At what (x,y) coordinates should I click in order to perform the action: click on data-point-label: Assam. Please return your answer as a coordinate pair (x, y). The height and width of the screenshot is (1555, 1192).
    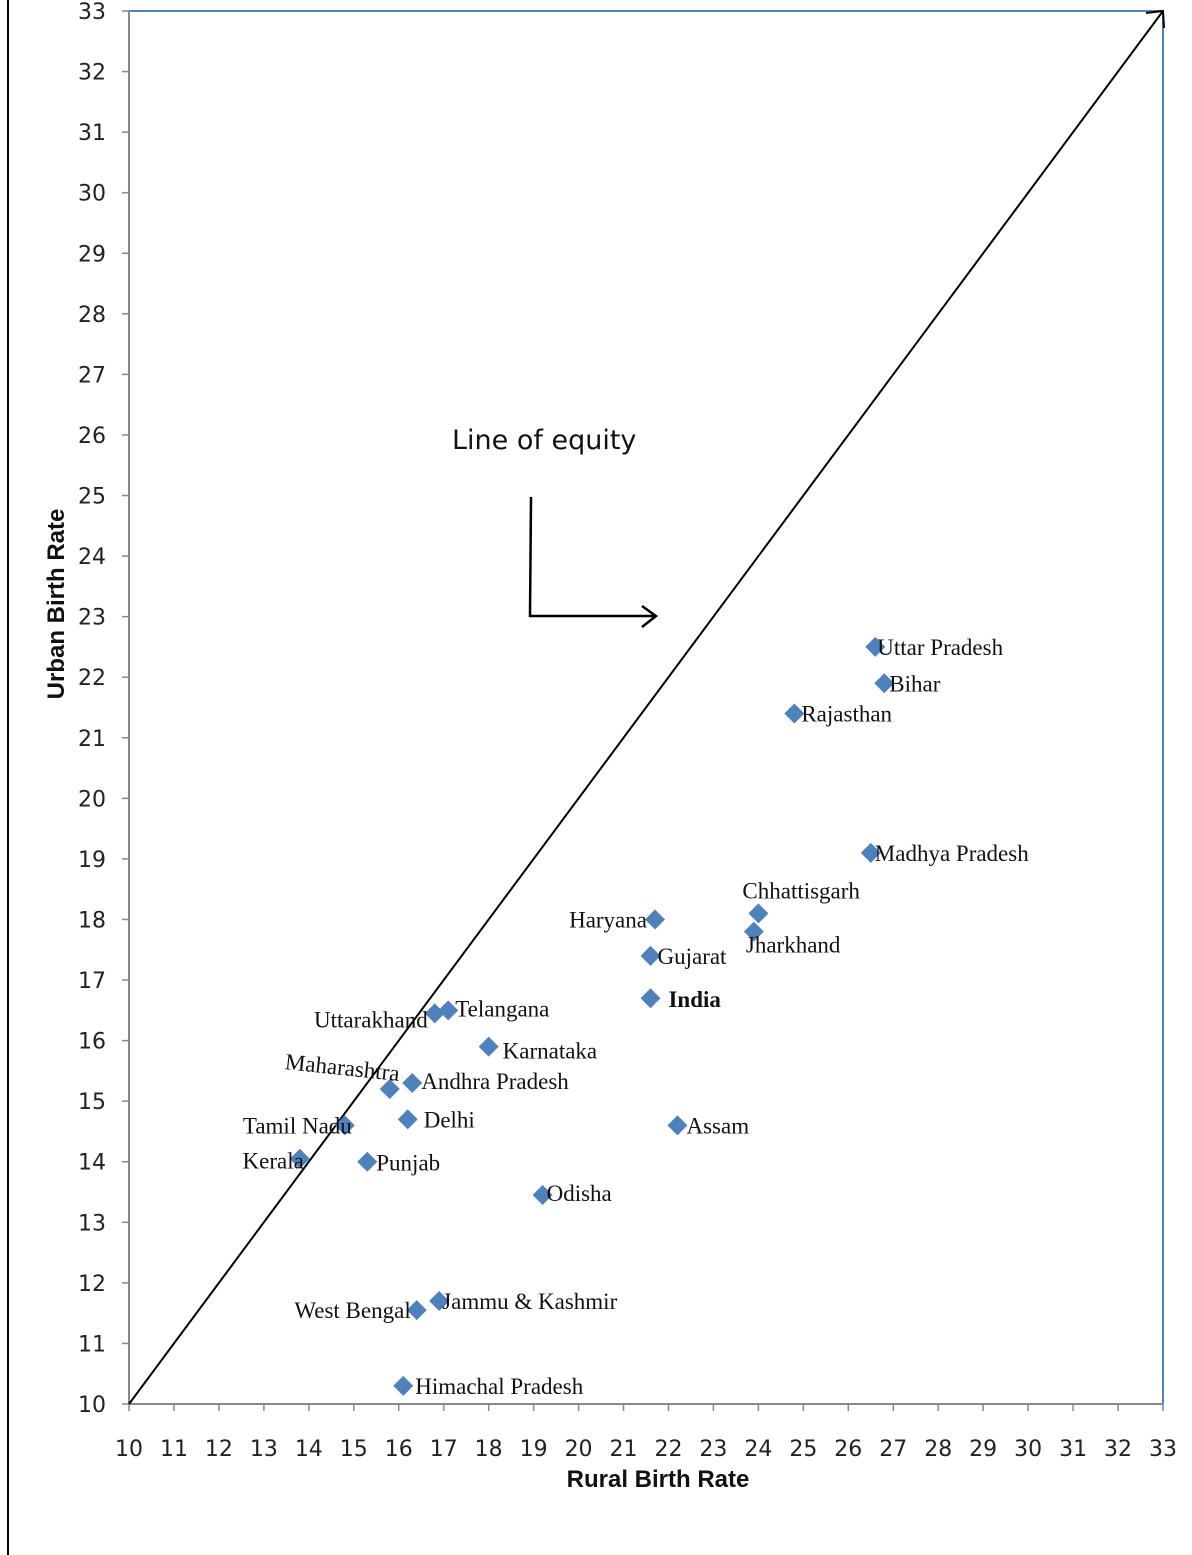
    Looking at the image, I should click on (717, 1125).